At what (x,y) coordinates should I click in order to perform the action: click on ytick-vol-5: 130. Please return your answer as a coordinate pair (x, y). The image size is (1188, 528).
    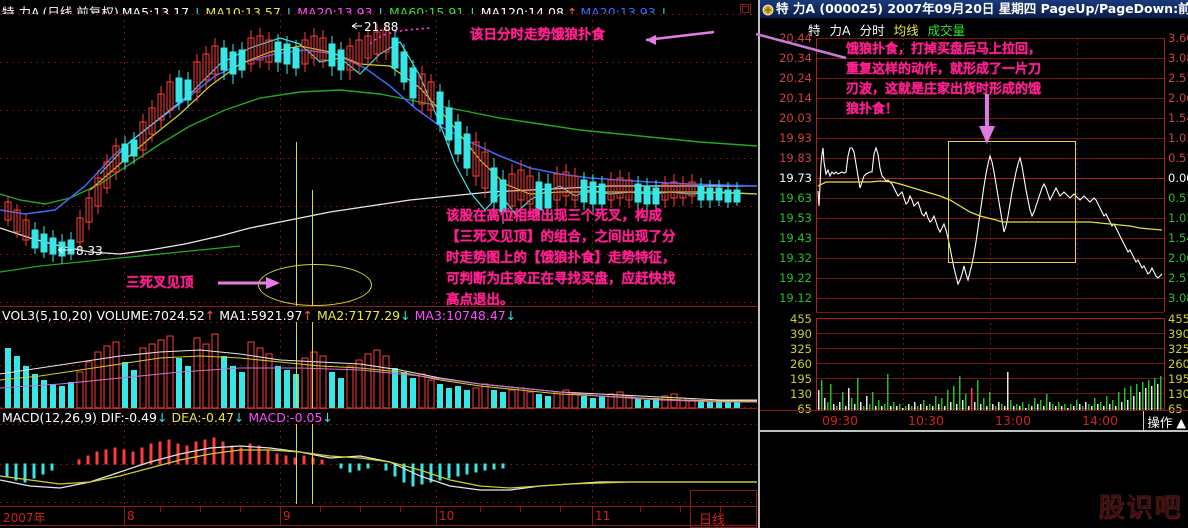
    Looking at the image, I should click on (801, 394).